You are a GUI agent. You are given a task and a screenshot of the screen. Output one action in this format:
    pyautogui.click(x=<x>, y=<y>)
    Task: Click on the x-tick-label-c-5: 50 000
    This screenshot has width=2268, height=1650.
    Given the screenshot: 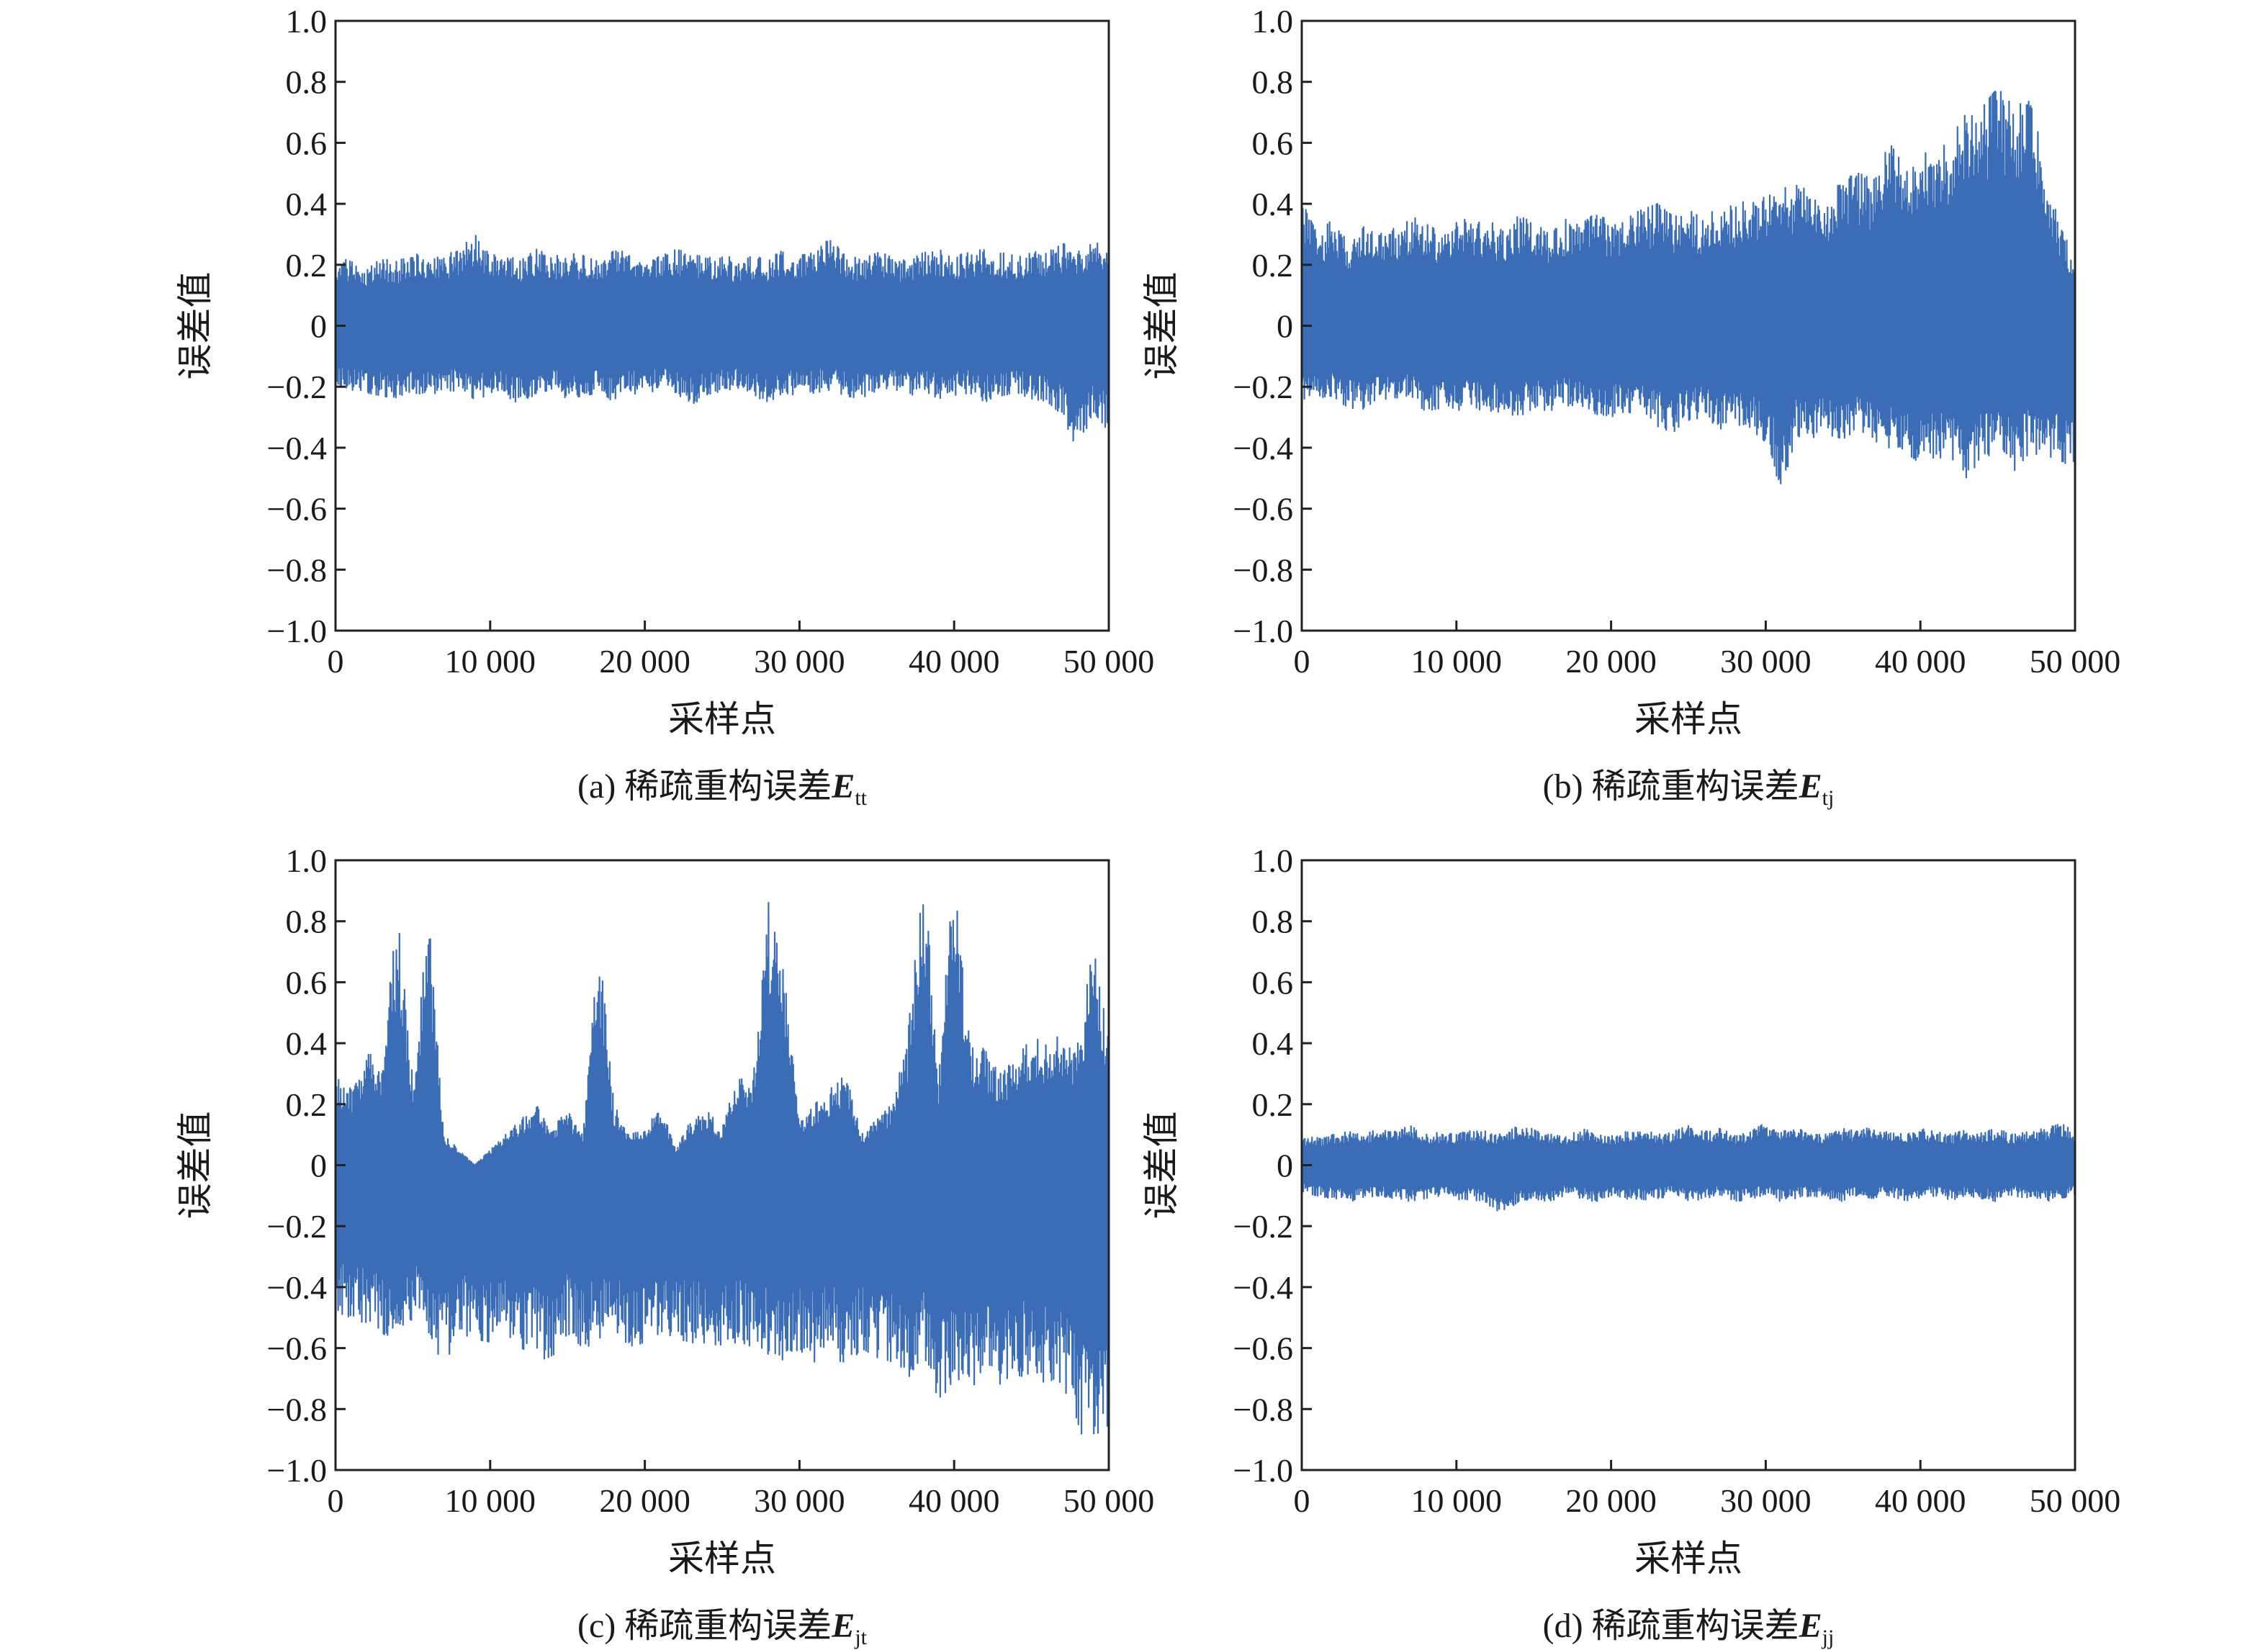 What is the action you would take?
    pyautogui.click(x=1109, y=1501)
    